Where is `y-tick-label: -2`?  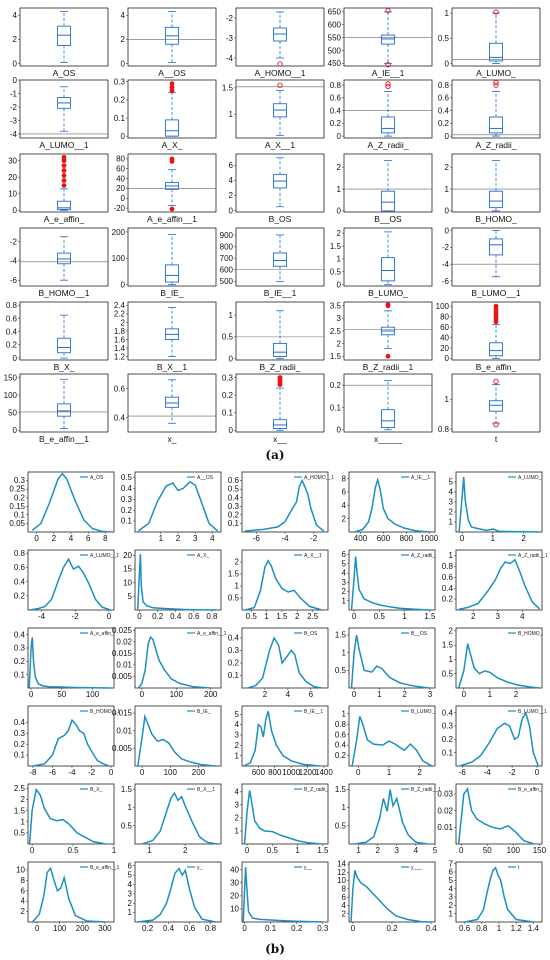 y-tick-label: -2 is located at coordinates (14, 107).